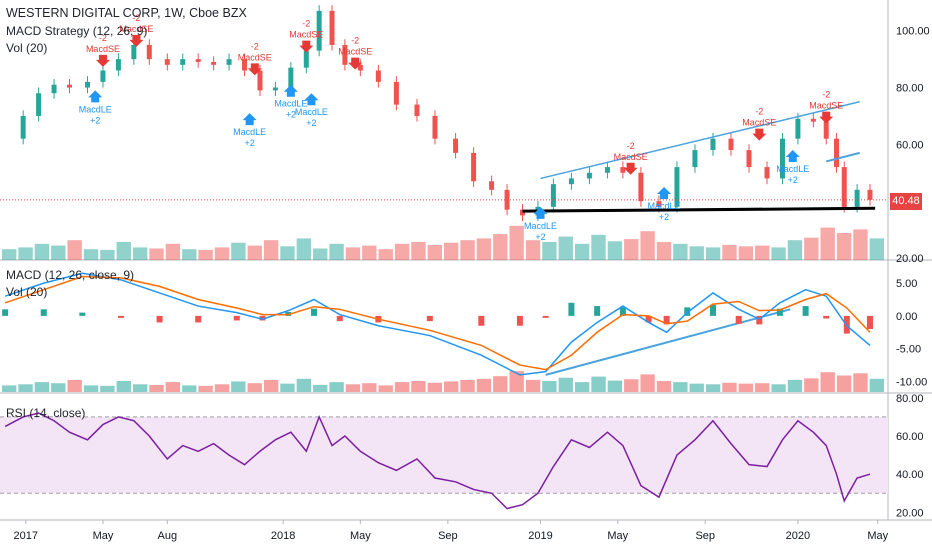 Image resolution: width=932 pixels, height=550 pixels. What do you see at coordinates (913, 32) in the screenshot?
I see `price-axis-label: 100.00` at bounding box center [913, 32].